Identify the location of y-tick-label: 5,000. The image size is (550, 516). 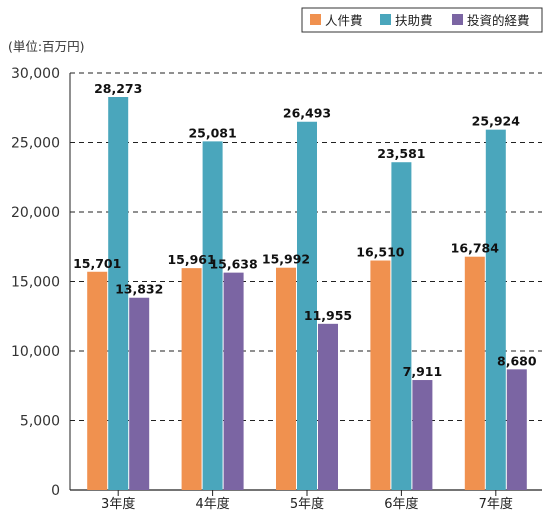
(40, 422).